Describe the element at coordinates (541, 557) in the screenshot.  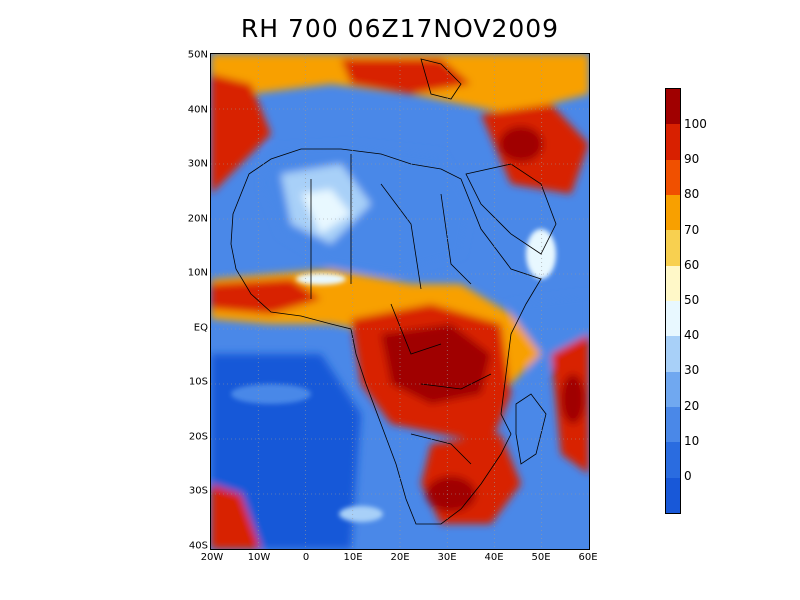
I see `lon-tick-label: 50E` at that location.